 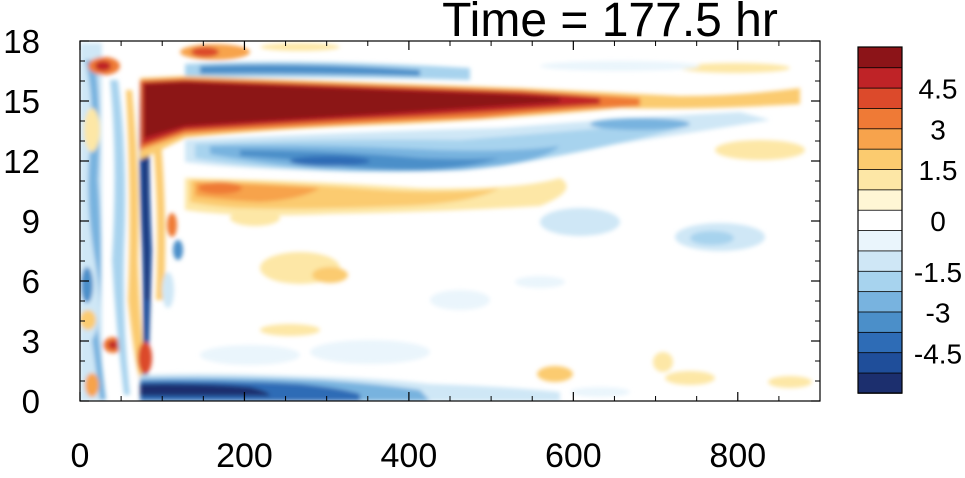 I want to click on colorbar-label: 3, so click(x=938, y=129).